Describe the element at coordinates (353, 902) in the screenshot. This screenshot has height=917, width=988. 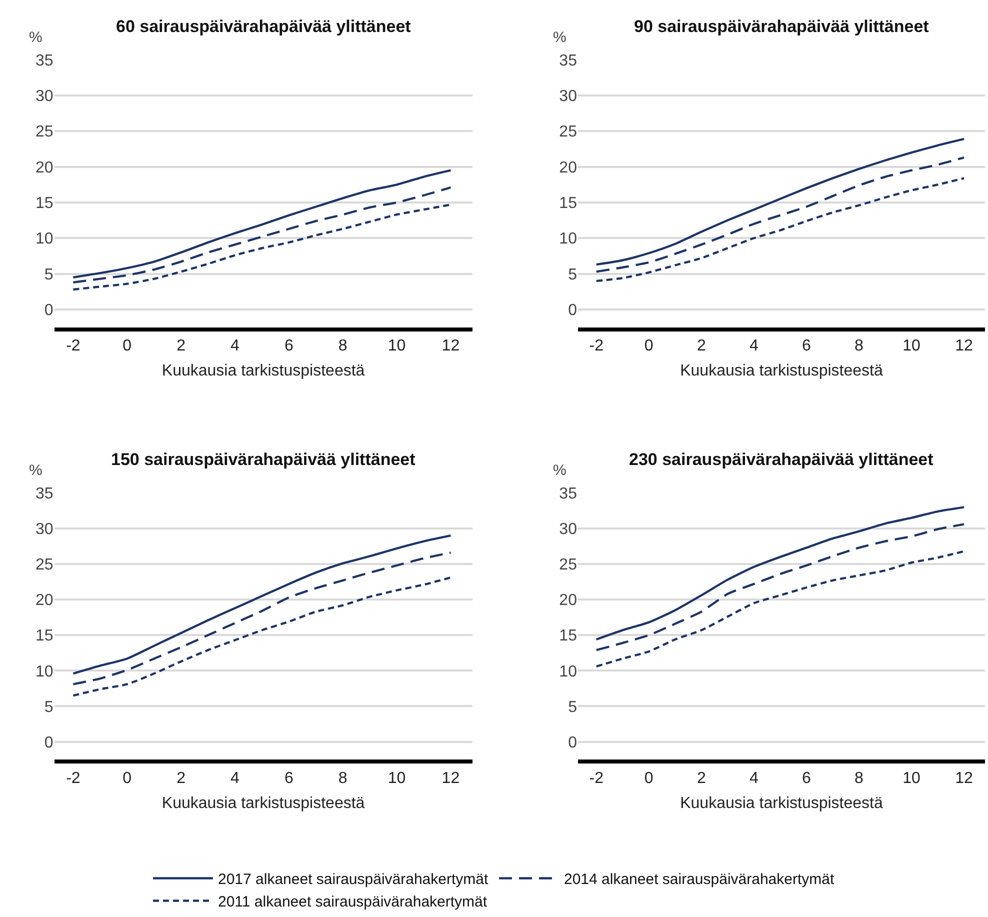
I see `legend-label: 2011 alkaneet sairauspäivärahakertymät` at that location.